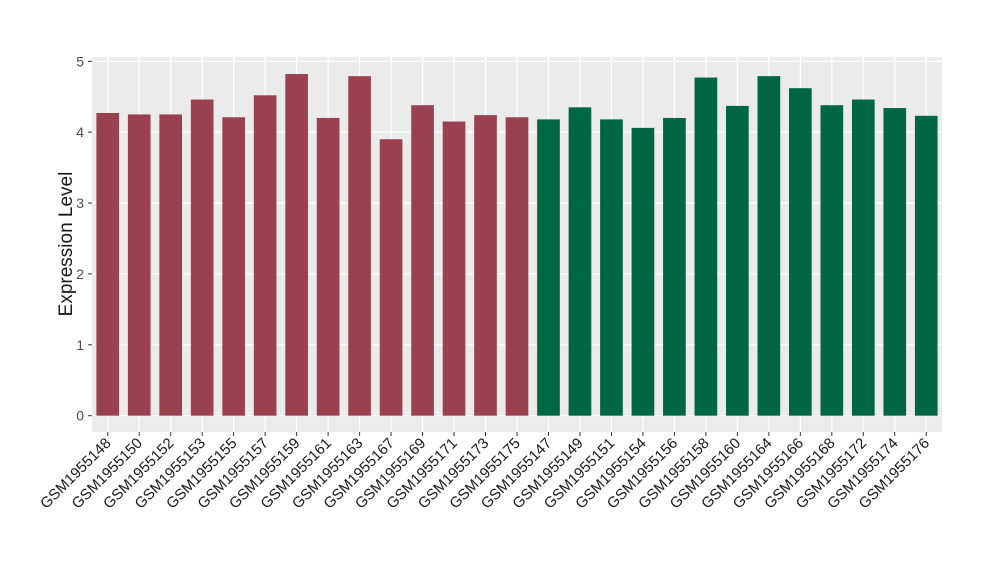 The image size is (1000, 580). I want to click on y-tick-label: 5, so click(80, 61).